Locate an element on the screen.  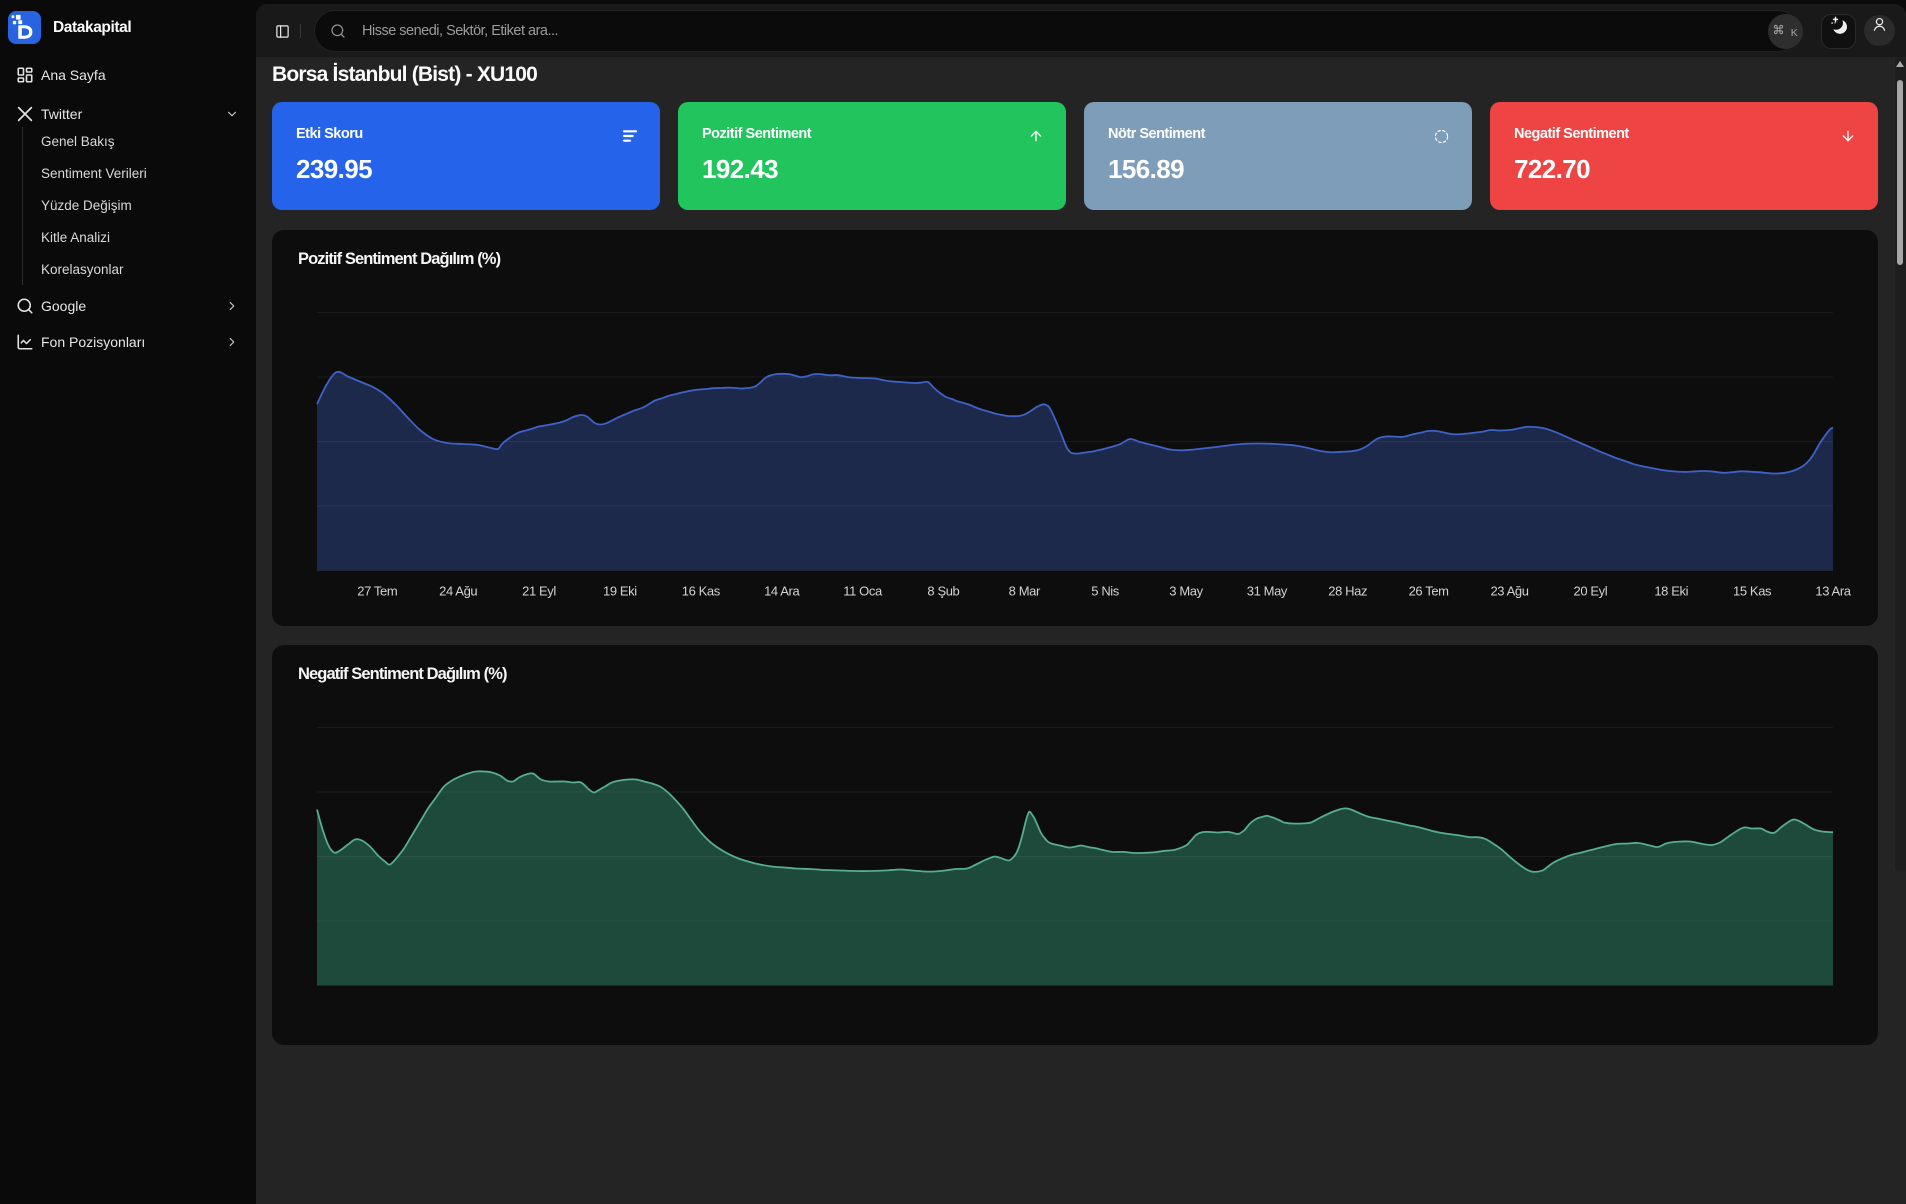
svg-text: 8 Şub is located at coordinates (943, 591).